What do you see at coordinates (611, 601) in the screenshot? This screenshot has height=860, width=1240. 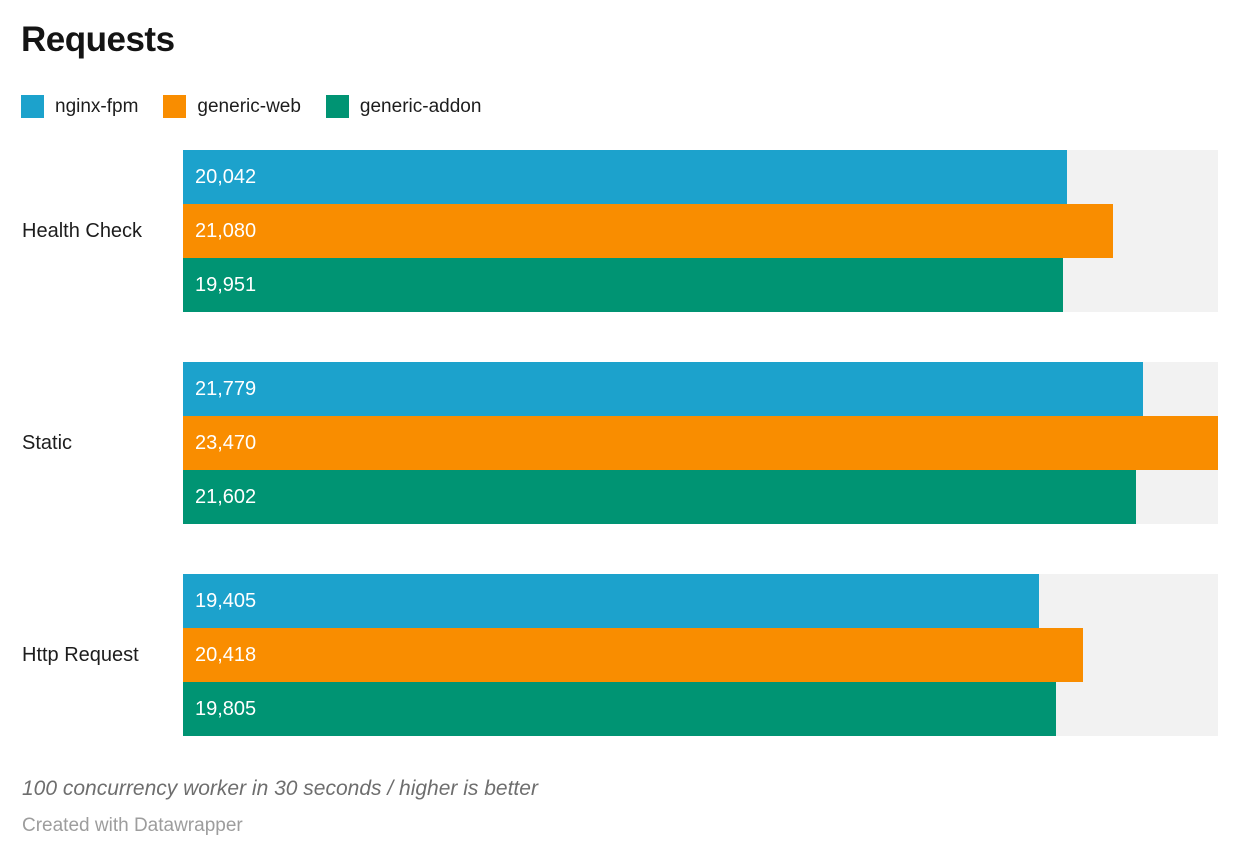 I see `bar-nginx-fpm: 19,405` at bounding box center [611, 601].